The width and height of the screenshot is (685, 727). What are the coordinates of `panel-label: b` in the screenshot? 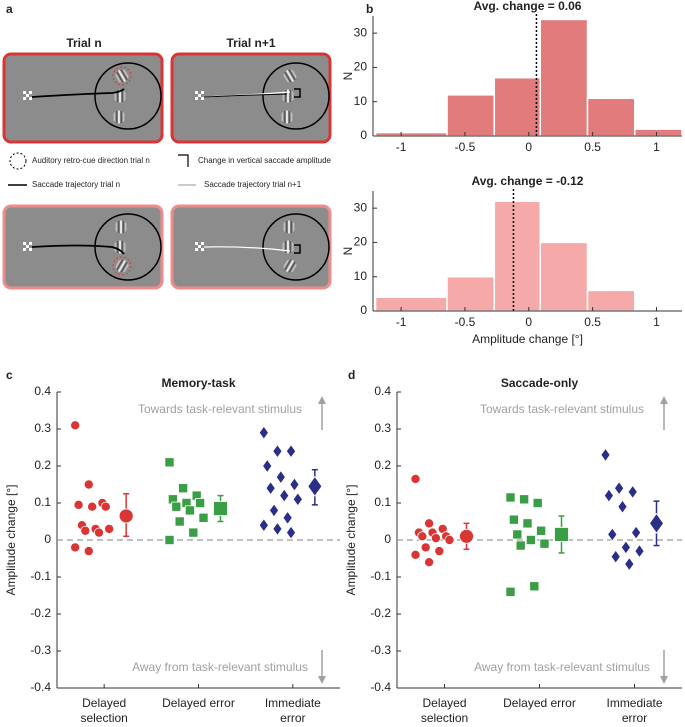 It's located at (369, 9).